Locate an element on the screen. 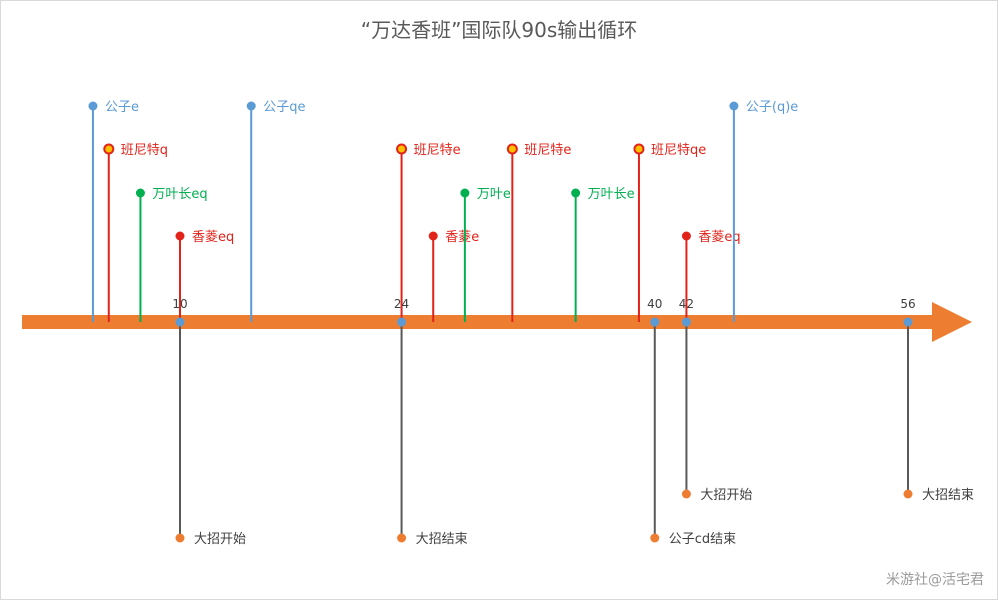 This screenshot has height=600, width=998. event-label: 公子qe is located at coordinates (284, 107).